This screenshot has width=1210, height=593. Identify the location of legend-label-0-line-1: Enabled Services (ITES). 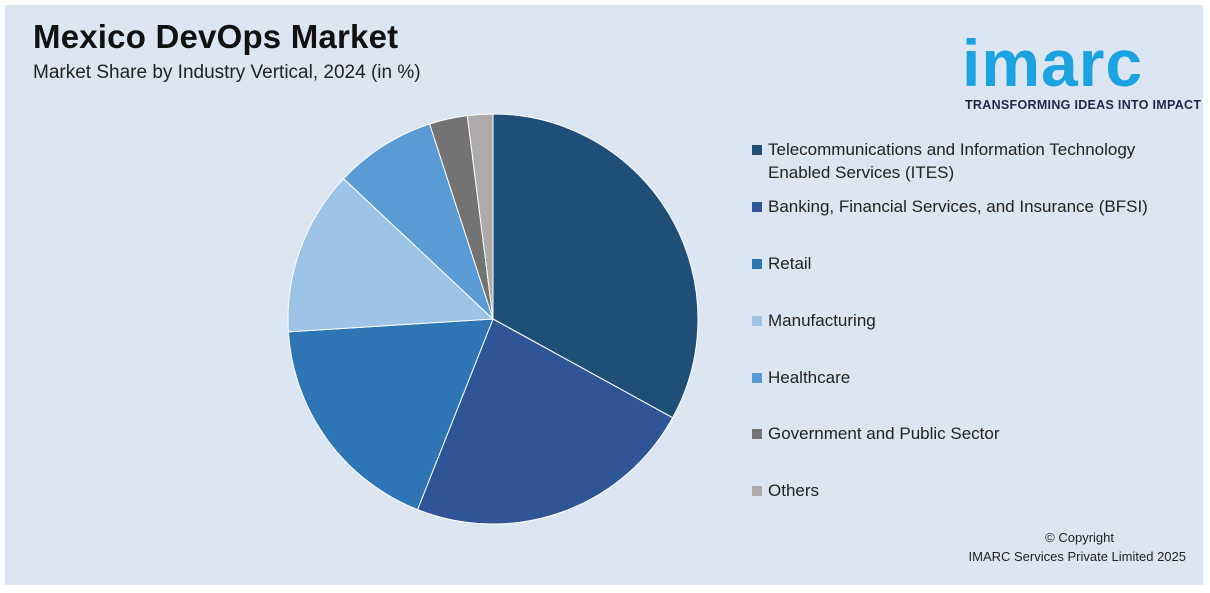
(861, 172).